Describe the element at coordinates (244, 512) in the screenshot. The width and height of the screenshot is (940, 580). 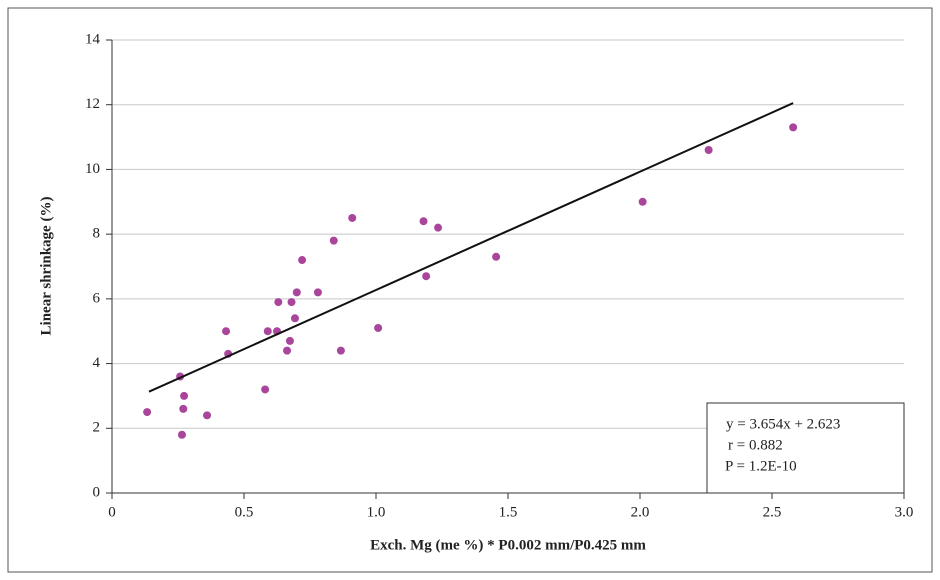
I see `x-tick-label: 0.5` at that location.